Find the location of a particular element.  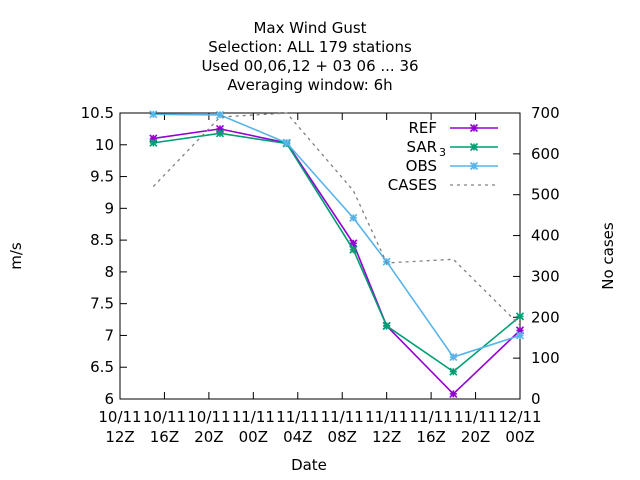

y-tick-label: 9 is located at coordinates (109, 208).